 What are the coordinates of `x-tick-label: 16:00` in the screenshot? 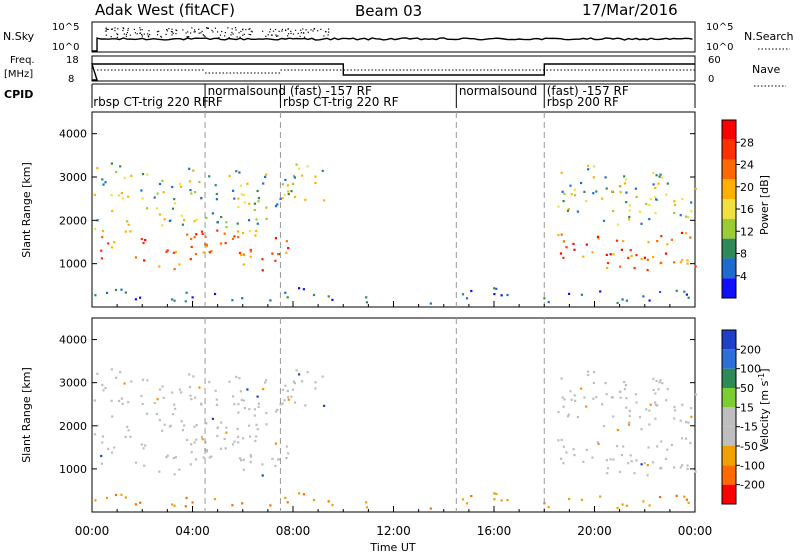 It's located at (494, 531).